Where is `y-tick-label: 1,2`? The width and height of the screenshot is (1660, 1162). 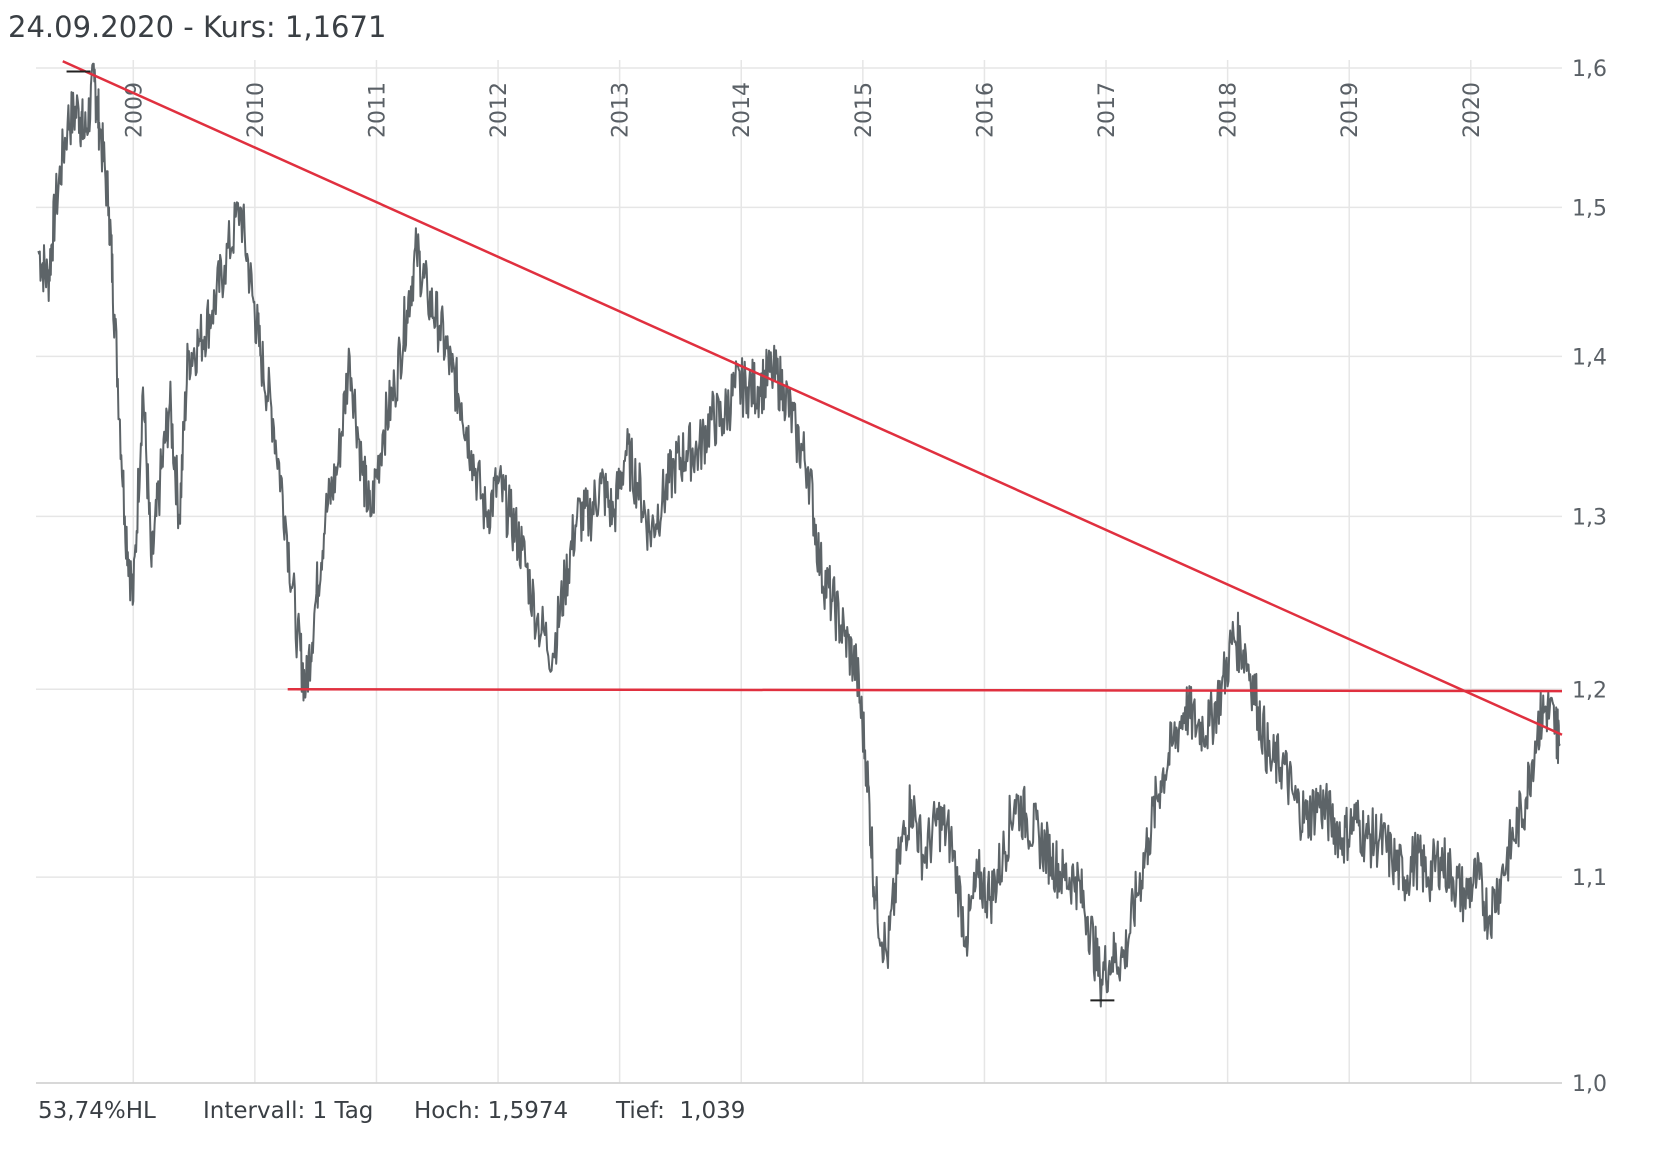
y-tick-label: 1,2 is located at coordinates (1589, 690).